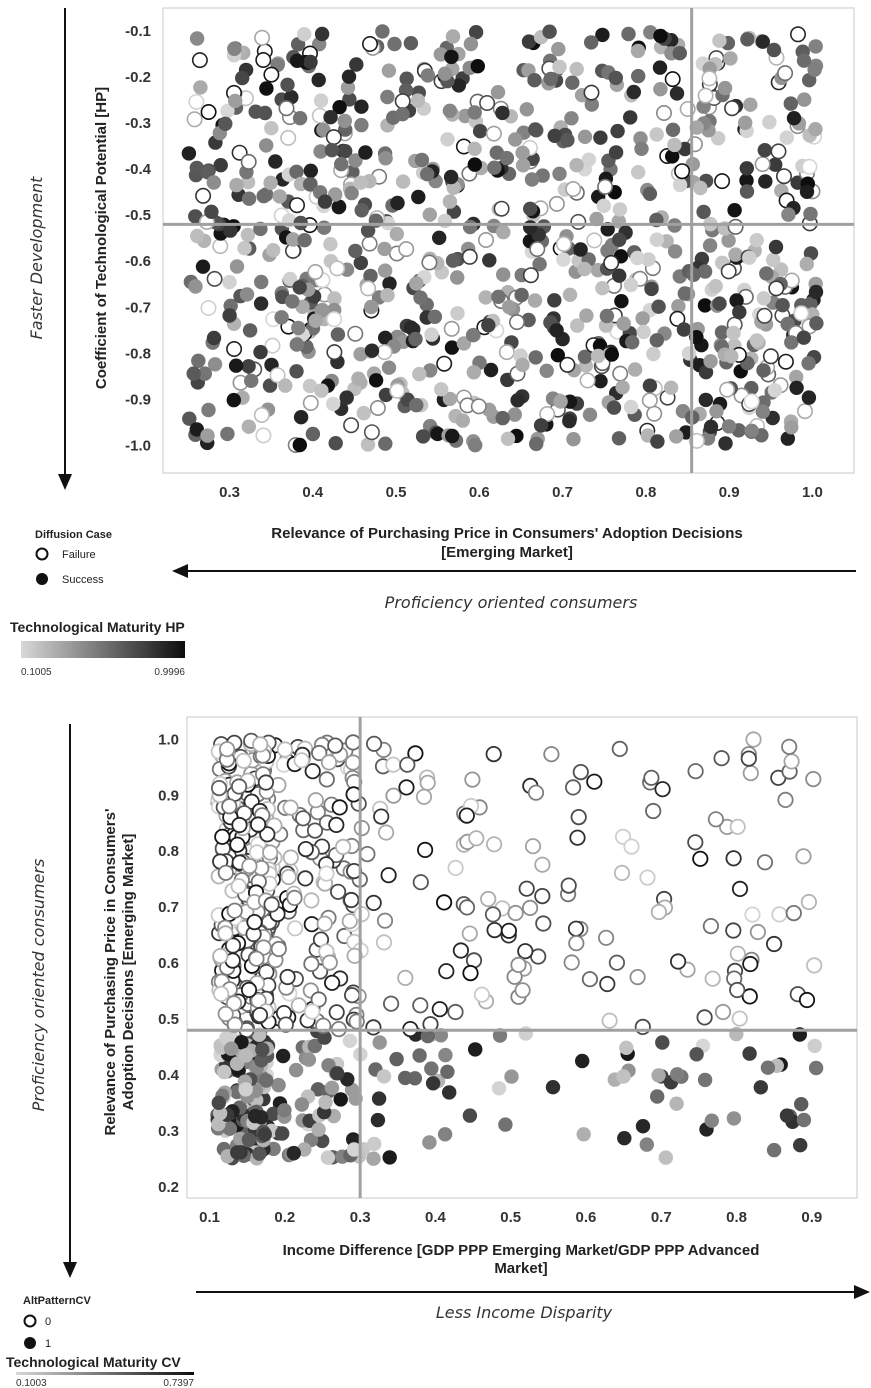 This screenshot has width=871, height=1388. What do you see at coordinates (586, 1217) in the screenshot?
I see `x-tick-label: 0.6` at bounding box center [586, 1217].